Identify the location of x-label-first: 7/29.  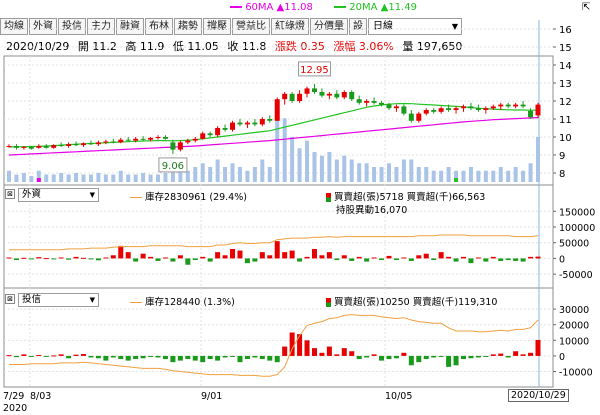
(14, 396).